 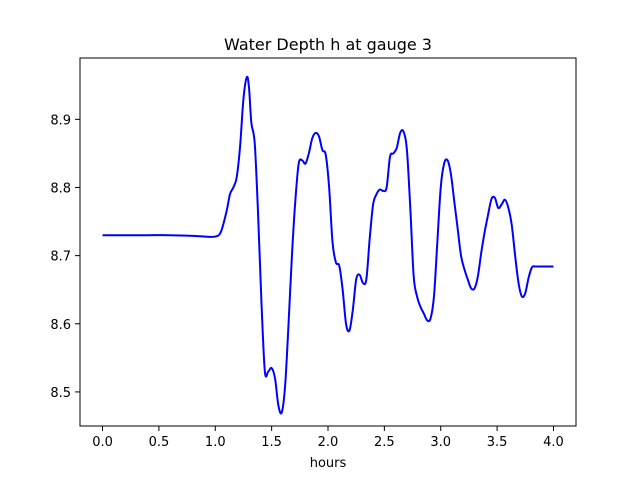 I want to click on x-tick-label: 2.5, so click(x=384, y=442).